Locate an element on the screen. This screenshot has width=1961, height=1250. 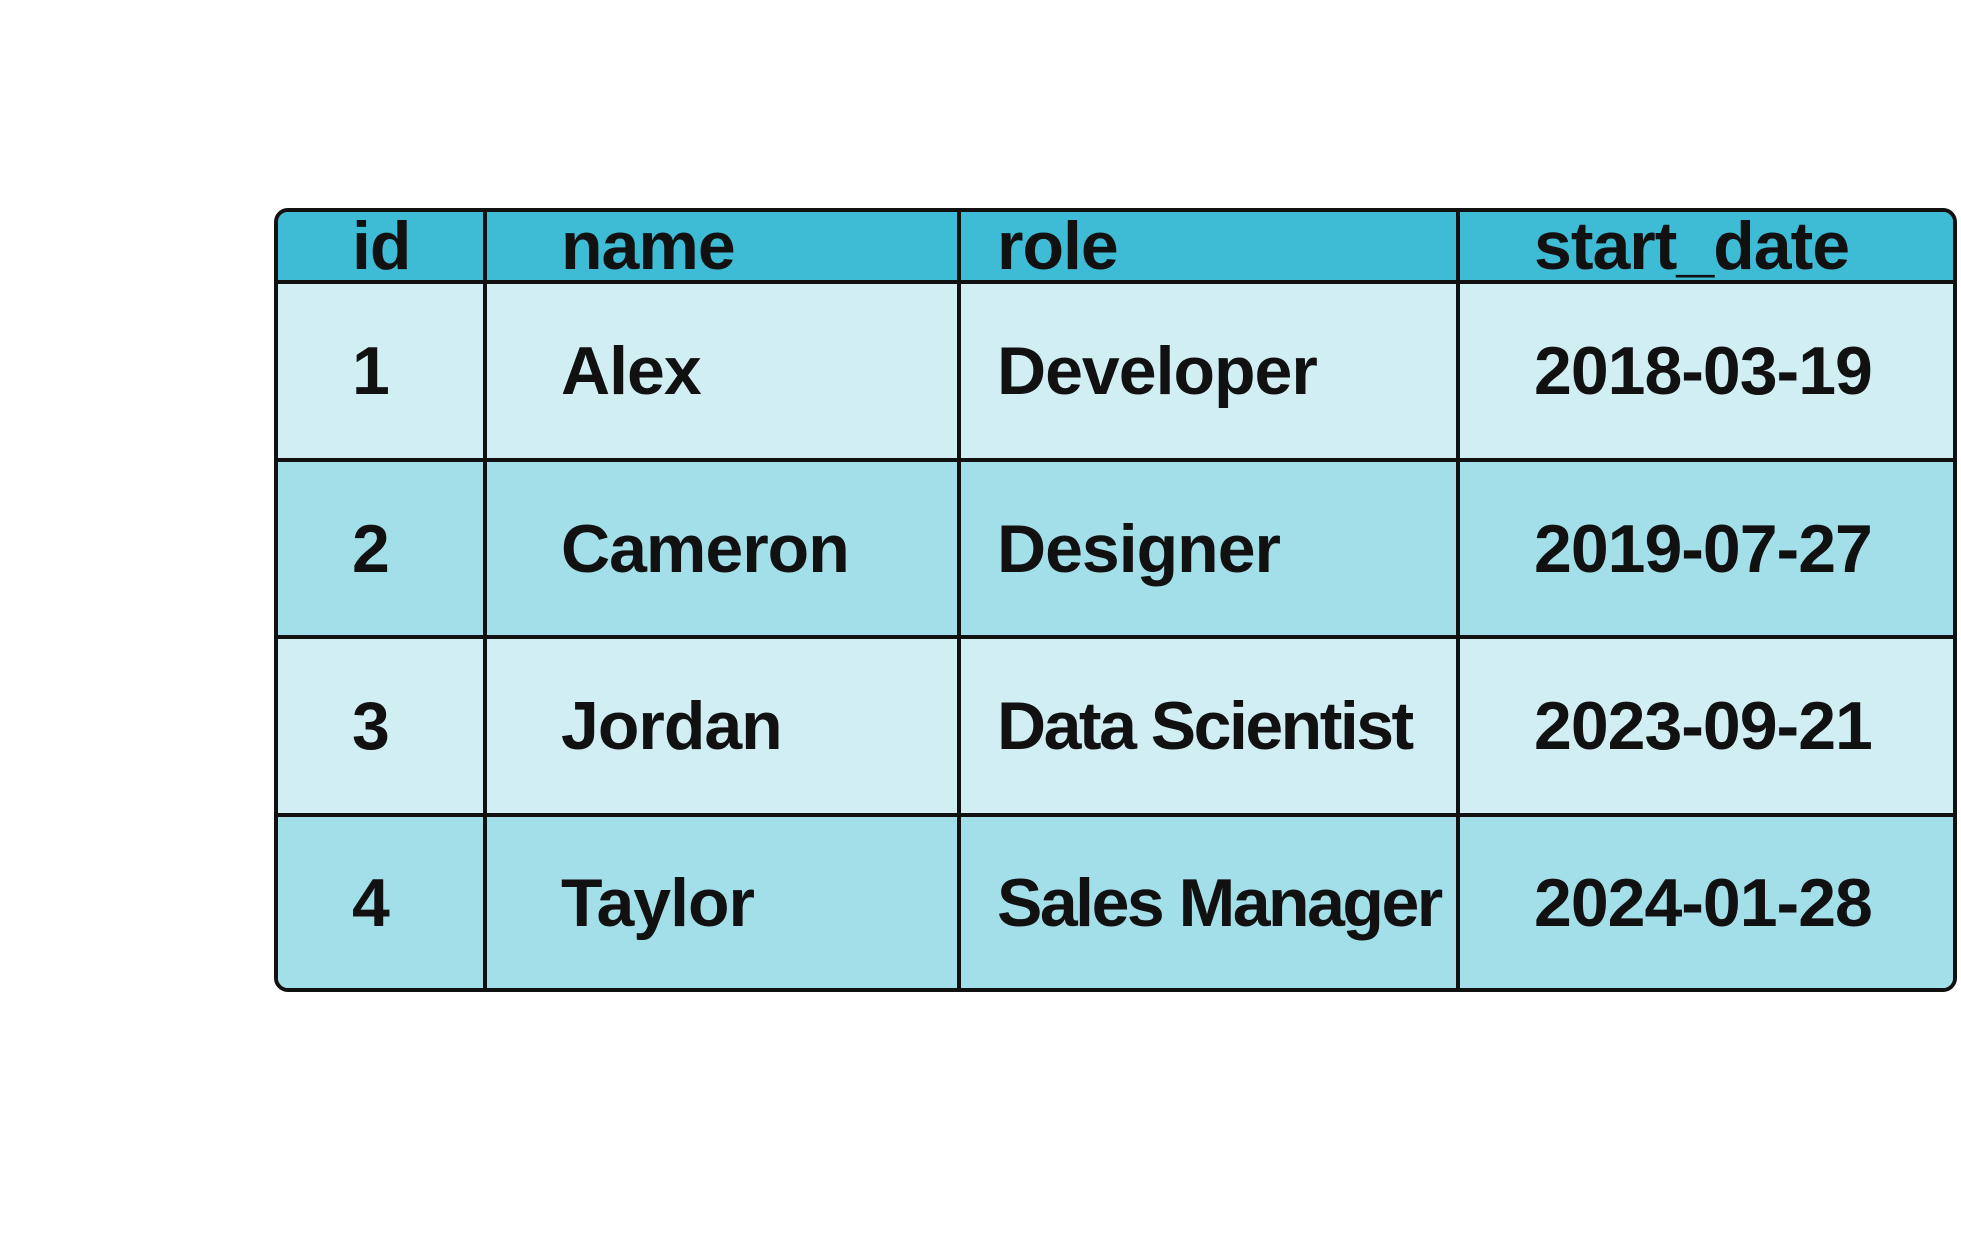
table-header-row: id name role start_date is located at coordinates (1115, 248).